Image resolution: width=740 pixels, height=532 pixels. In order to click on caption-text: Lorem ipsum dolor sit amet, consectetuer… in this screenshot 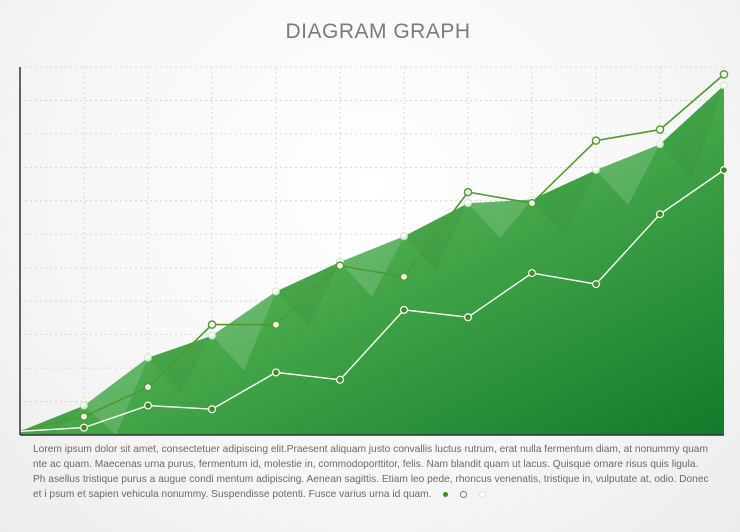, I will do `click(371, 472)`.